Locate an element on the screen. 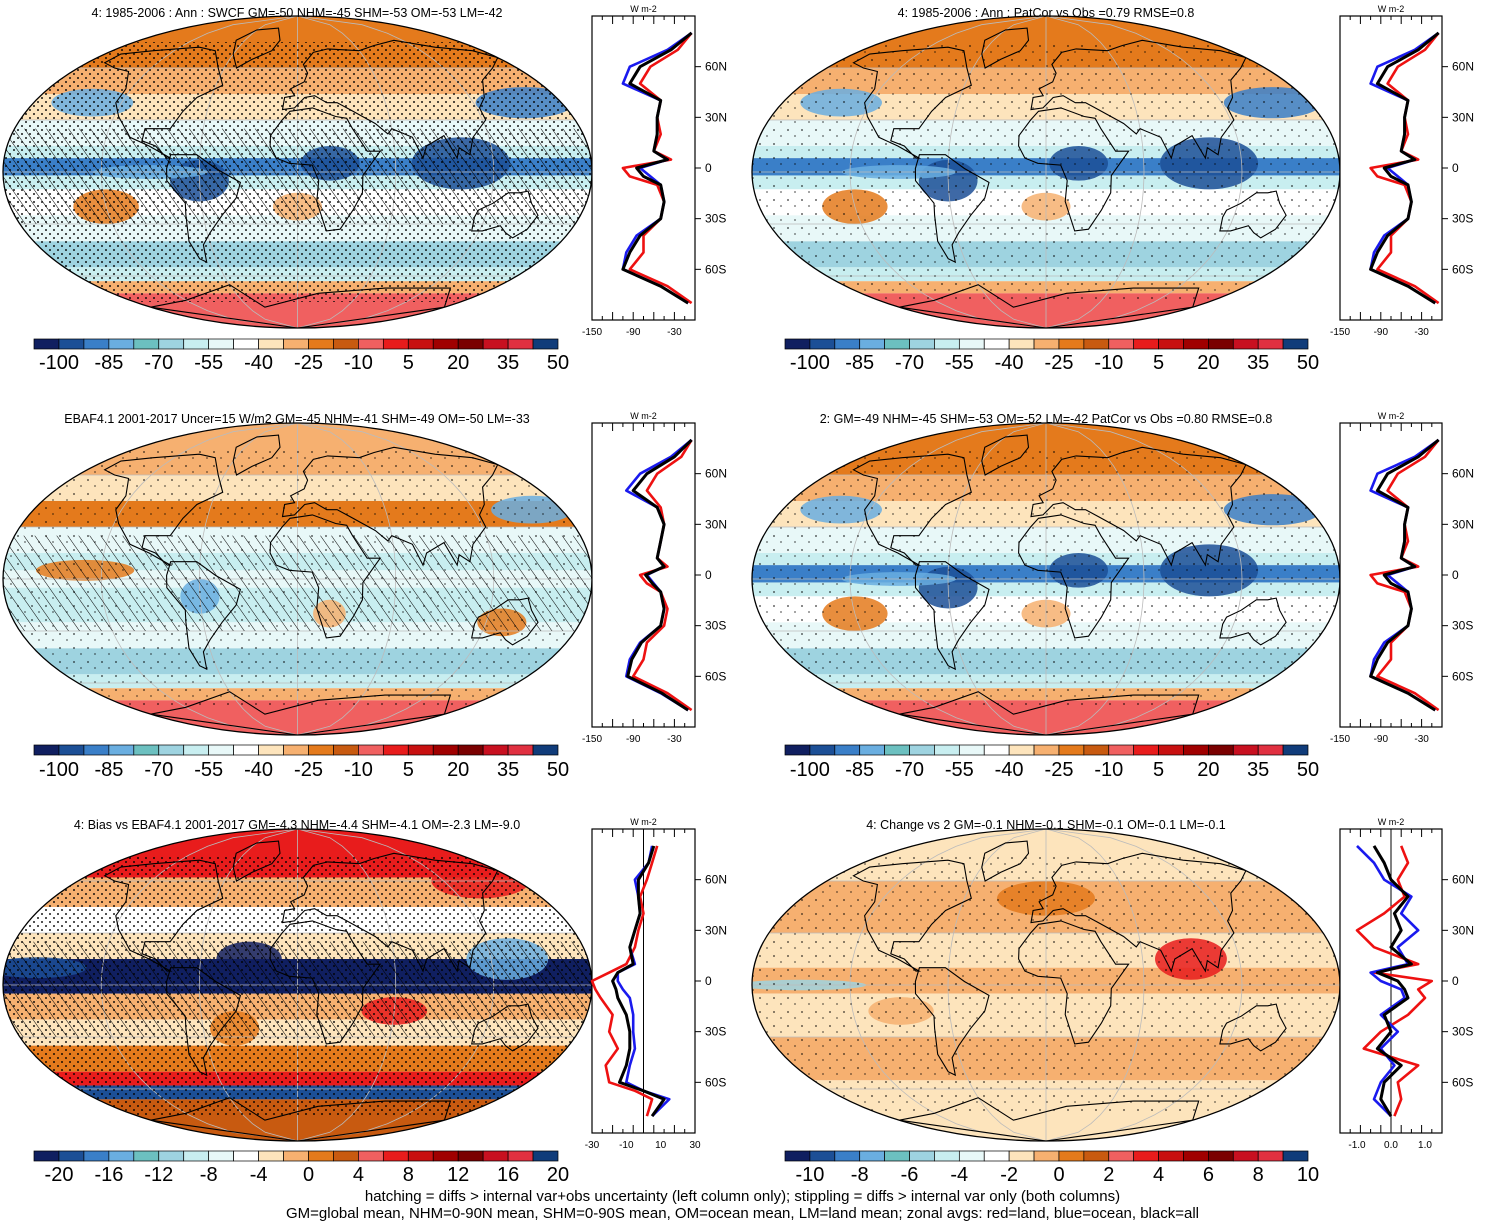 This screenshot has height=1226, width=1485. zonal-xtick-label: -10 is located at coordinates (626, 1145).